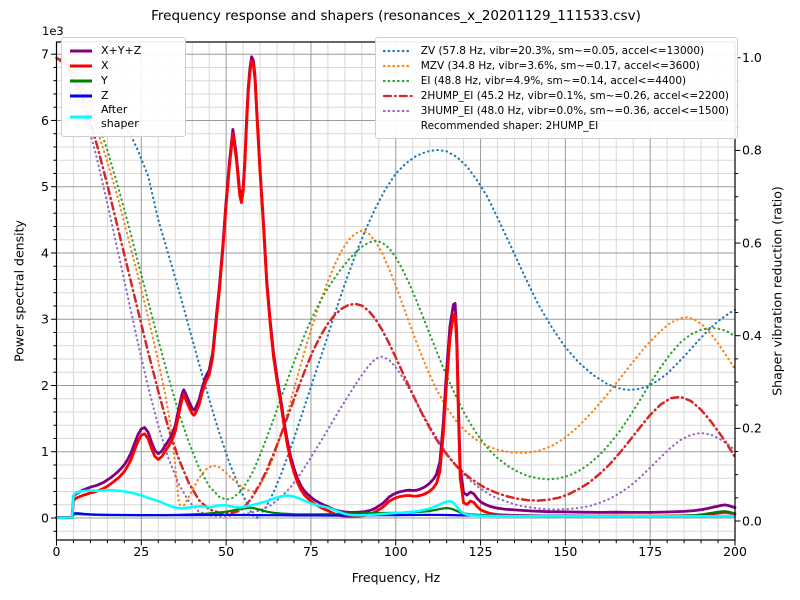 Image resolution: width=800 pixels, height=600 pixels. I want to click on y-right-tick-label: 0.4, so click(752, 335).